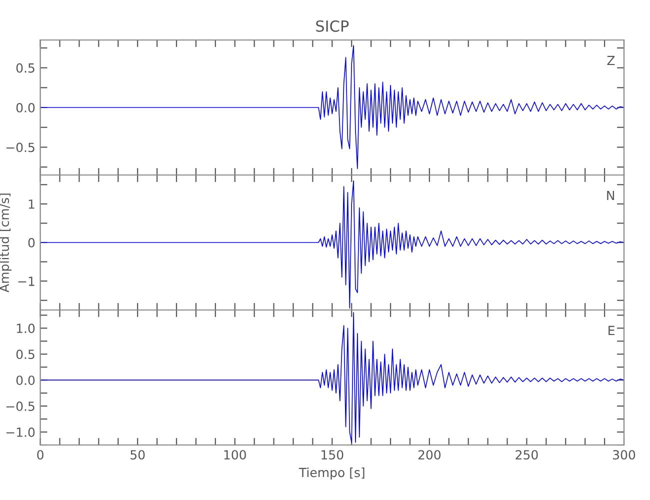 The image size is (650, 500). I want to click on annotation: E, so click(611, 331).